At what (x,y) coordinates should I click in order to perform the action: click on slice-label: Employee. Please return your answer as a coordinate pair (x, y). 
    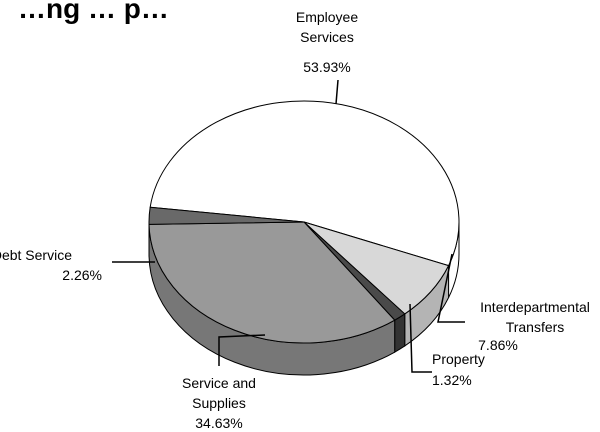
    Looking at the image, I should click on (327, 17).